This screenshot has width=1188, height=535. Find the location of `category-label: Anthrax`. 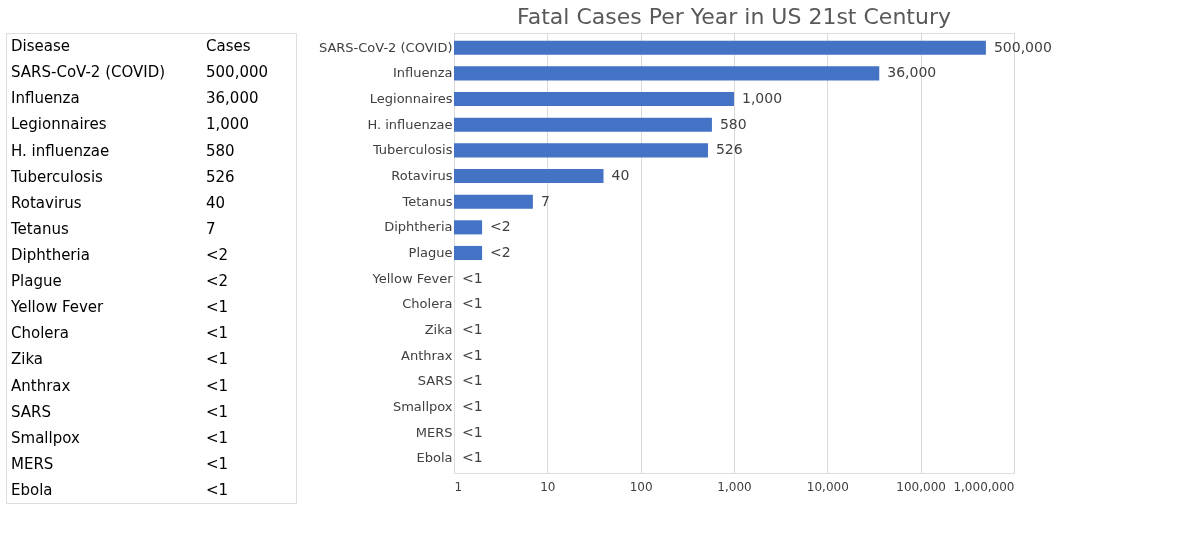

category-label: Anthrax is located at coordinates (41, 385).